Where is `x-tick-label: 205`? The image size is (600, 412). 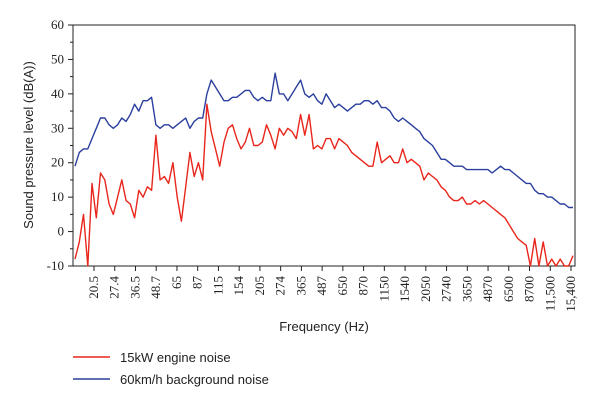 x-tick-label: 205 is located at coordinates (259, 286).